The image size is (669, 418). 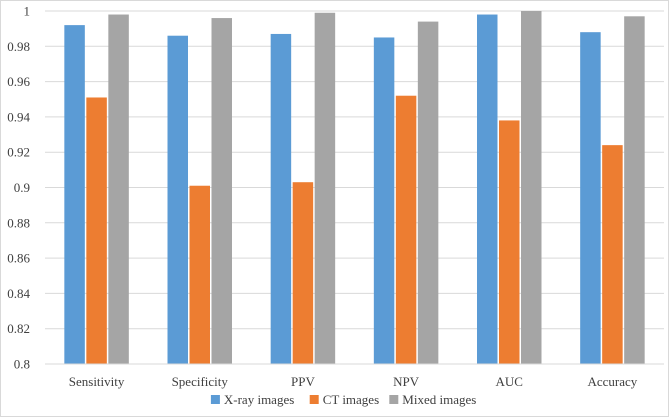 I want to click on bar-x-ray-images-ppv, so click(x=281, y=198).